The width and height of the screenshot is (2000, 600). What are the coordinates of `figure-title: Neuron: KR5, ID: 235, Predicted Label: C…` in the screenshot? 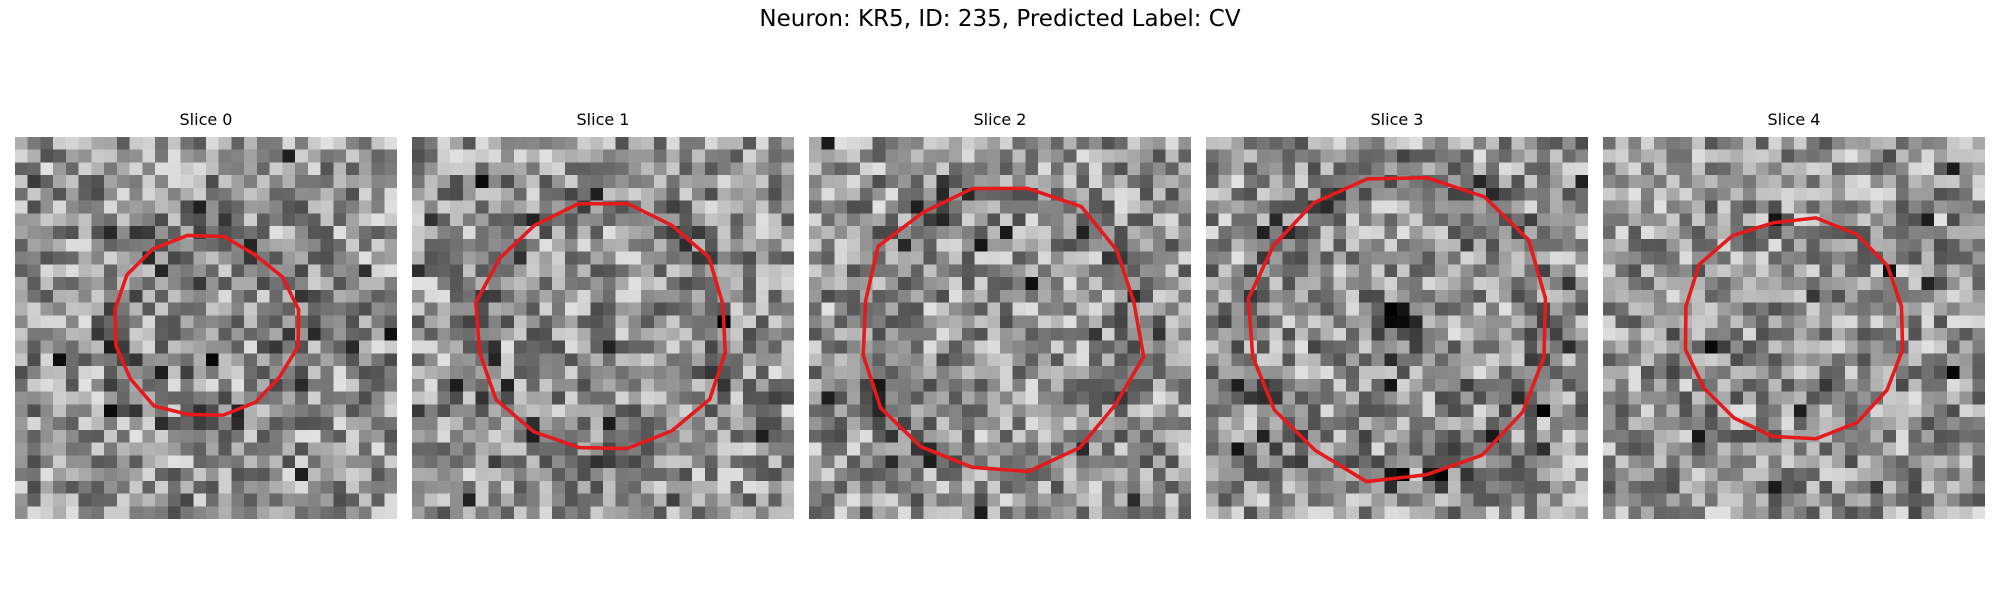 It's located at (1000, 19).